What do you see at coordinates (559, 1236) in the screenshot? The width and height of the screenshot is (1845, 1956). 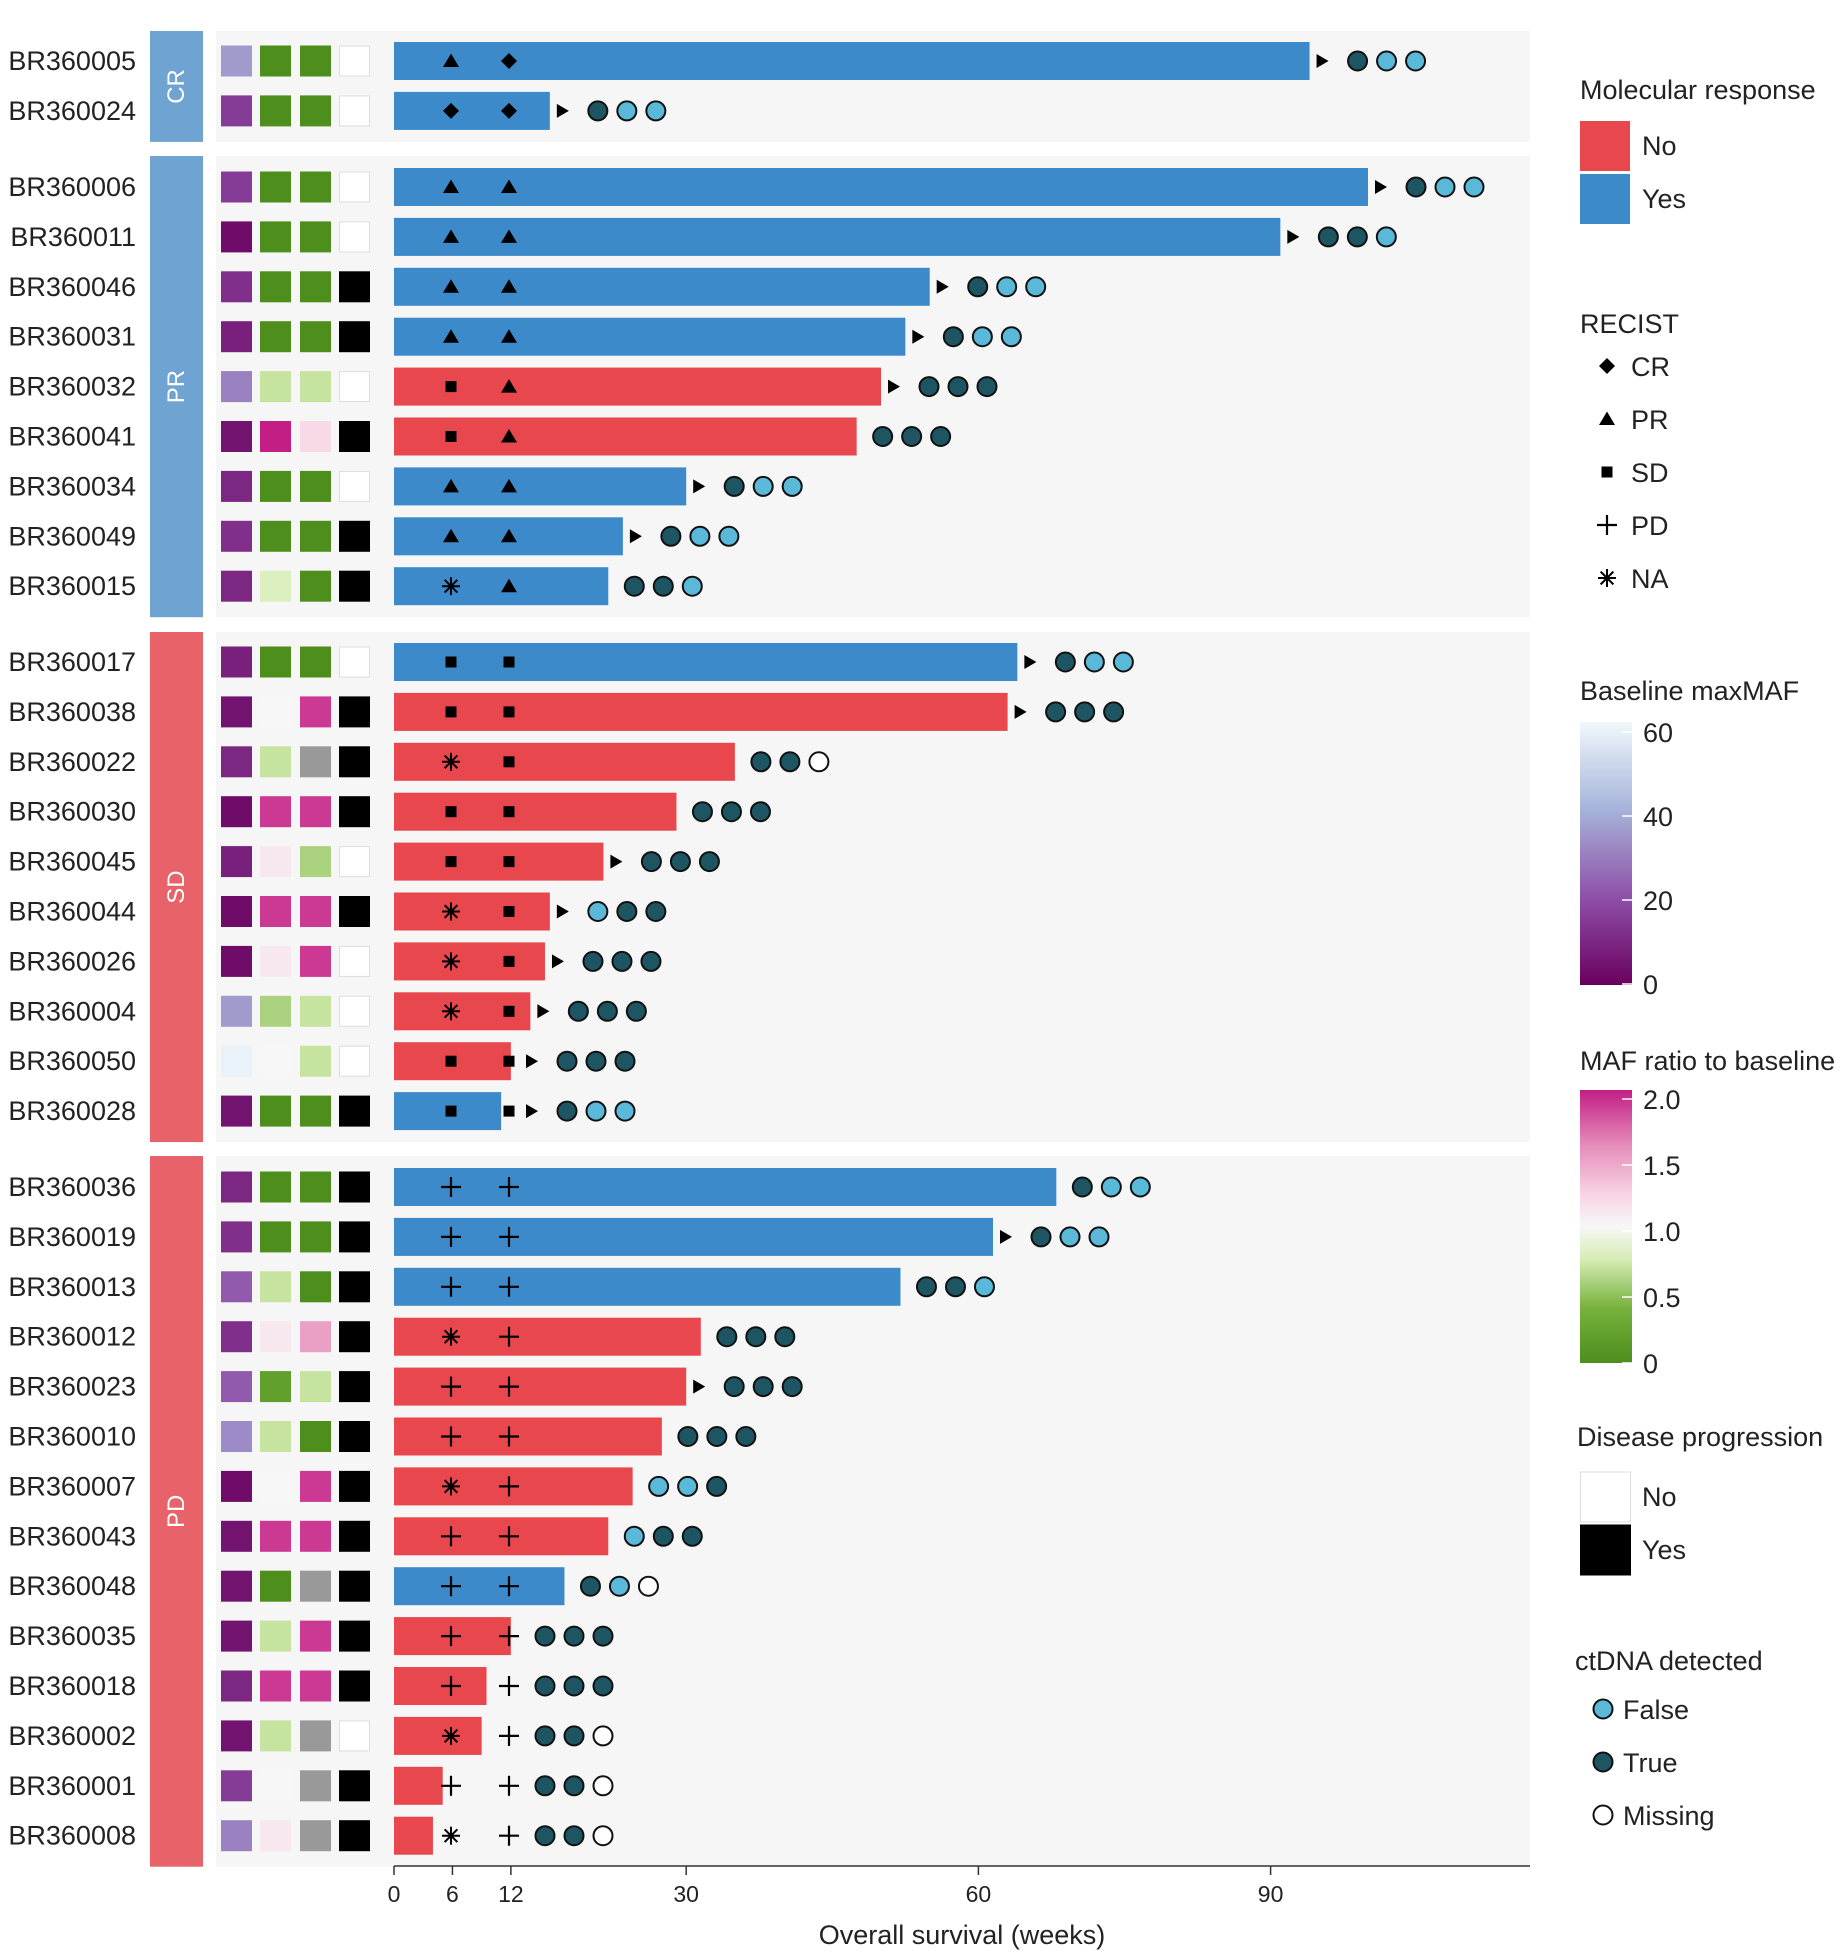 I see `patient-row: BR360019` at bounding box center [559, 1236].